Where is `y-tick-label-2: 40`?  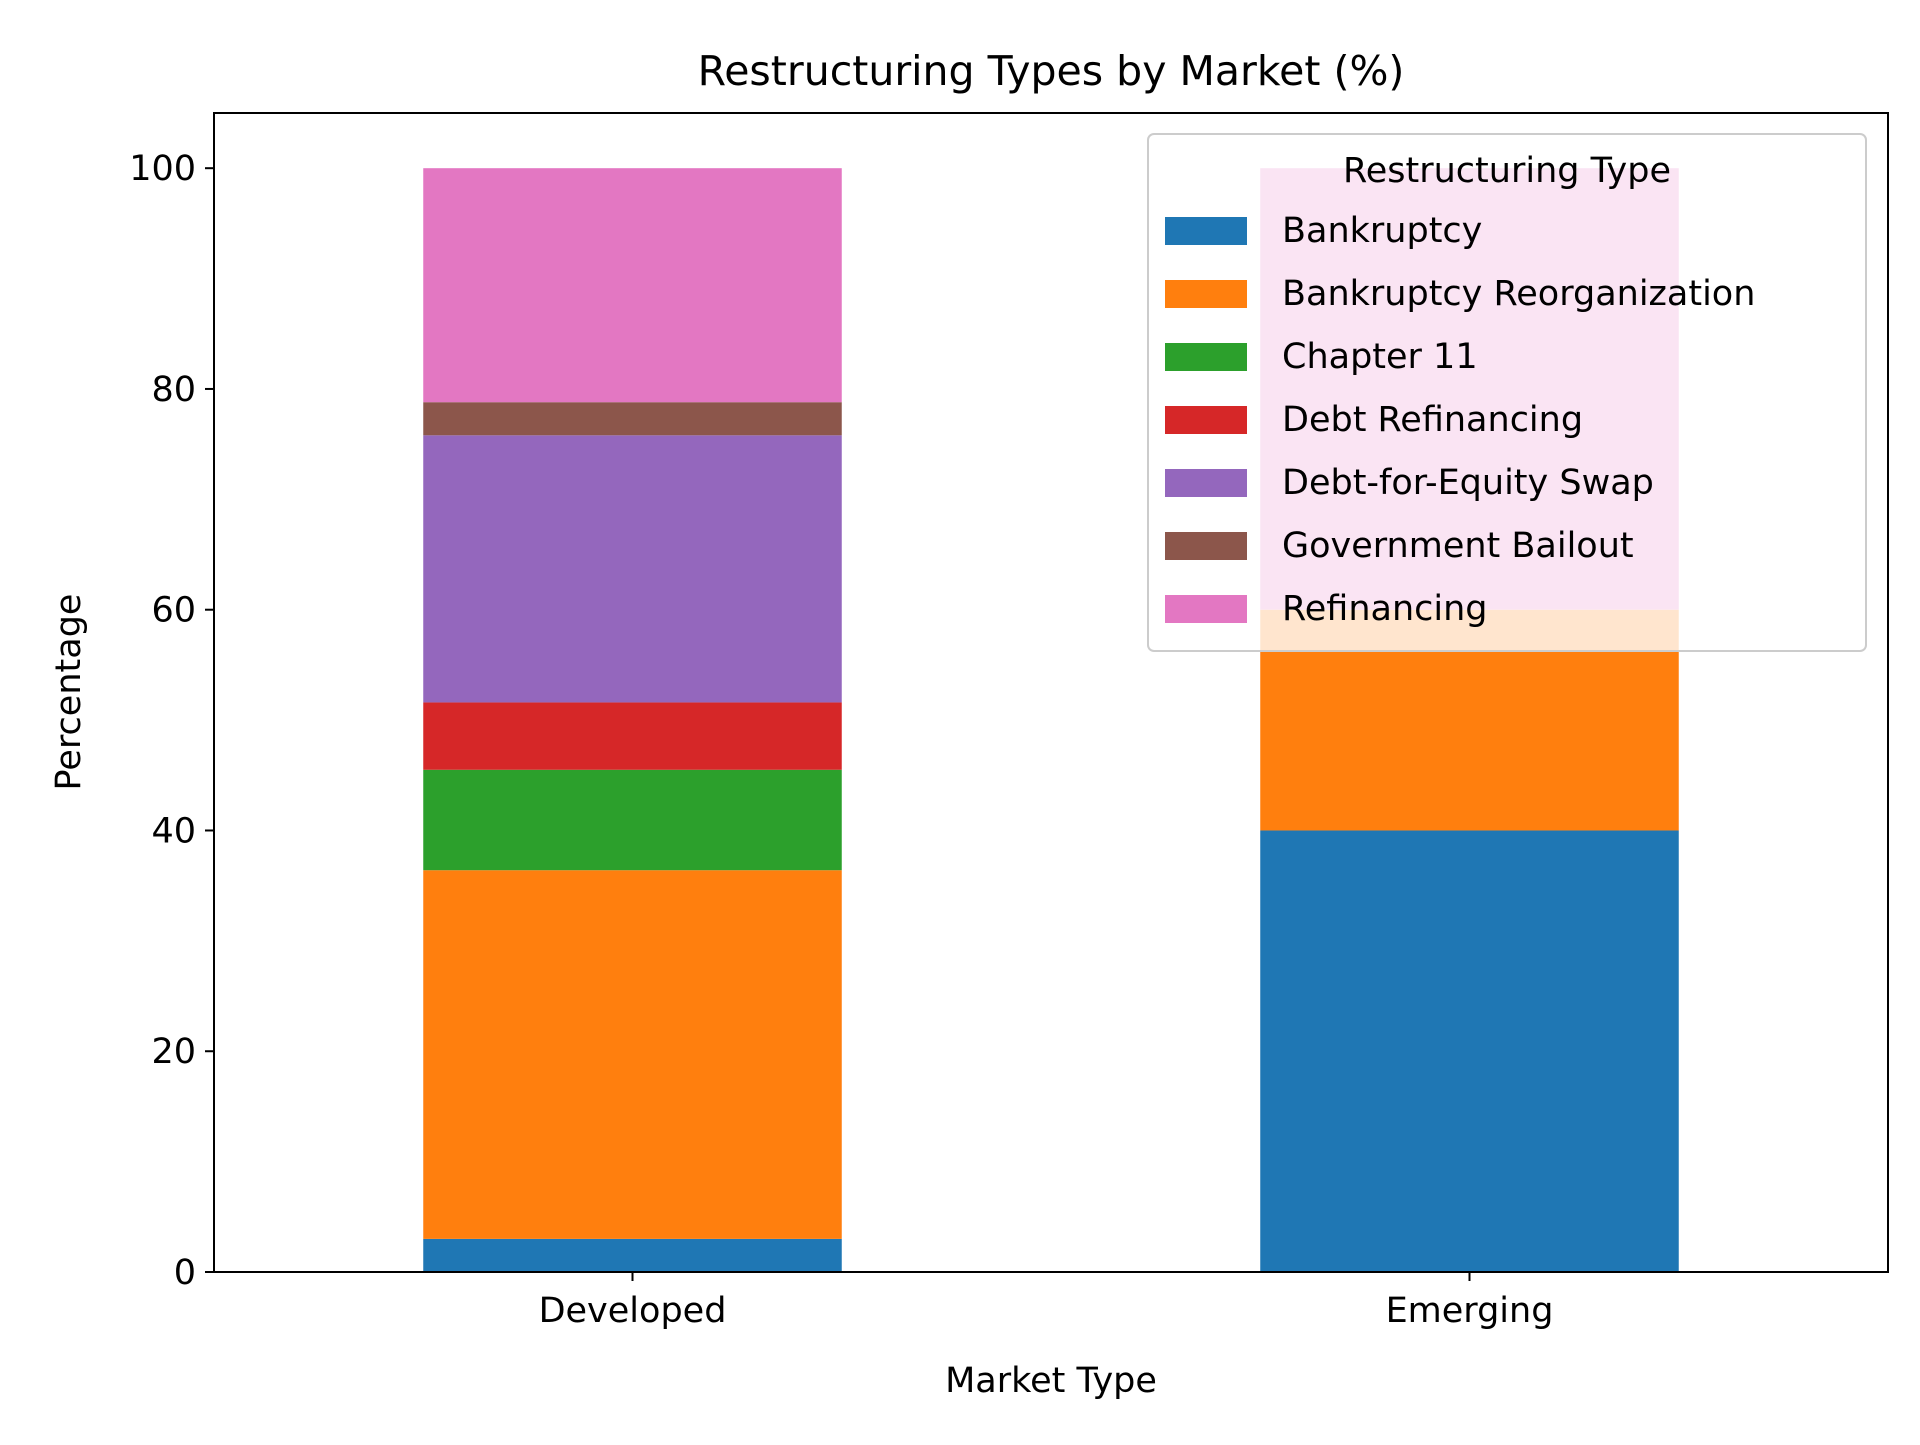
y-tick-label-2: 40 is located at coordinates (173, 831).